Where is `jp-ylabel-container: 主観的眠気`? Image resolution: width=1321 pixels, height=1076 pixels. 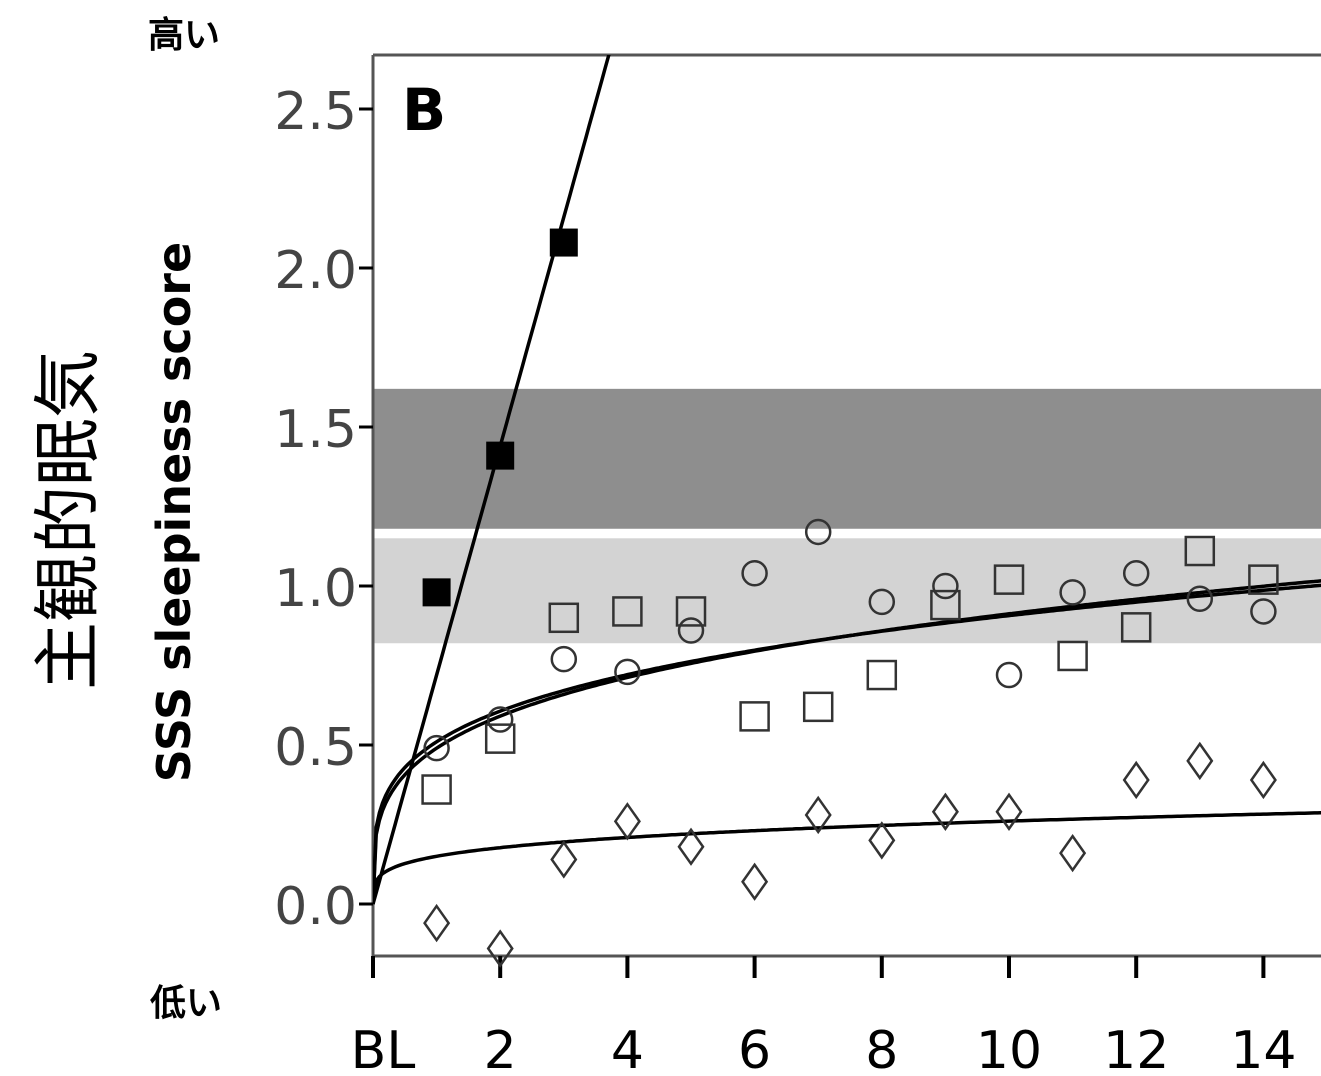
jp-ylabel-container: 主観的眠気 is located at coordinates (62, 520).